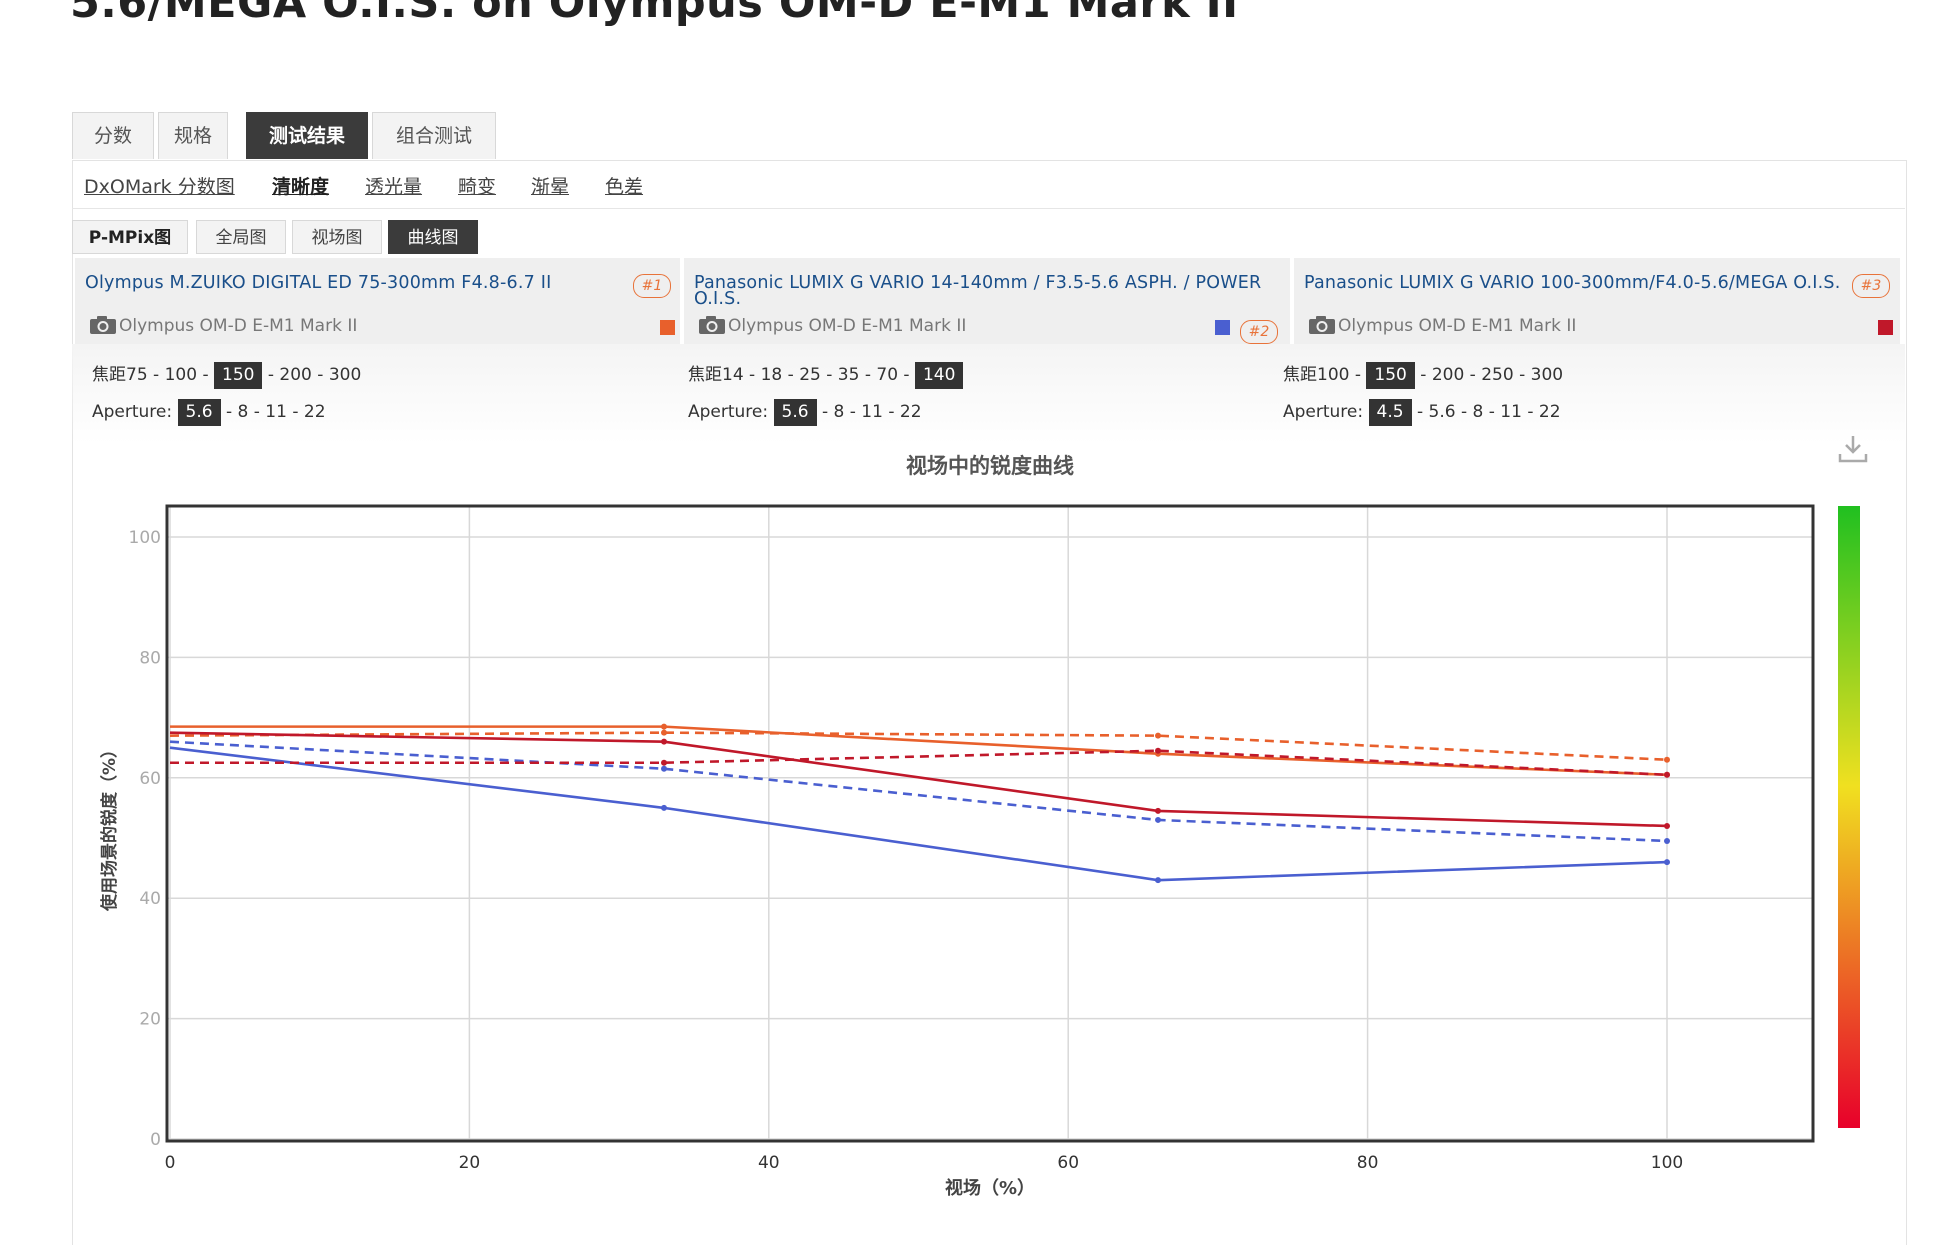 Image resolution: width=1950 pixels, height=1245 pixels. I want to click on y-tick-label: 40, so click(150, 899).